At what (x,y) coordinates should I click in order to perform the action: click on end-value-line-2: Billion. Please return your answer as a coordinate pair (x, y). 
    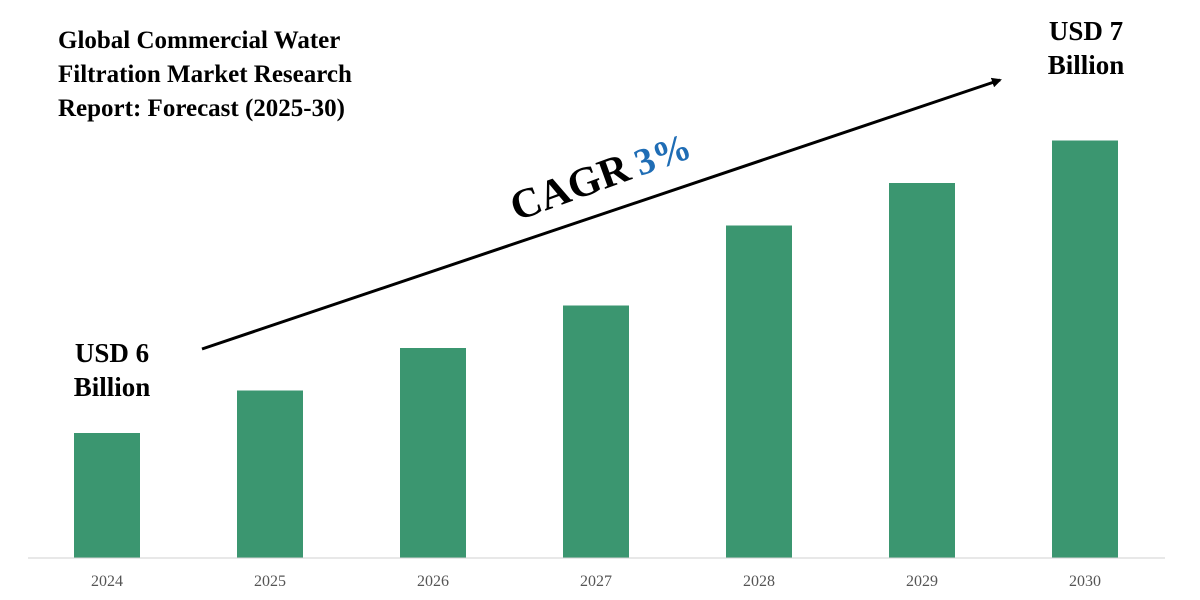
    Looking at the image, I should click on (1086, 65).